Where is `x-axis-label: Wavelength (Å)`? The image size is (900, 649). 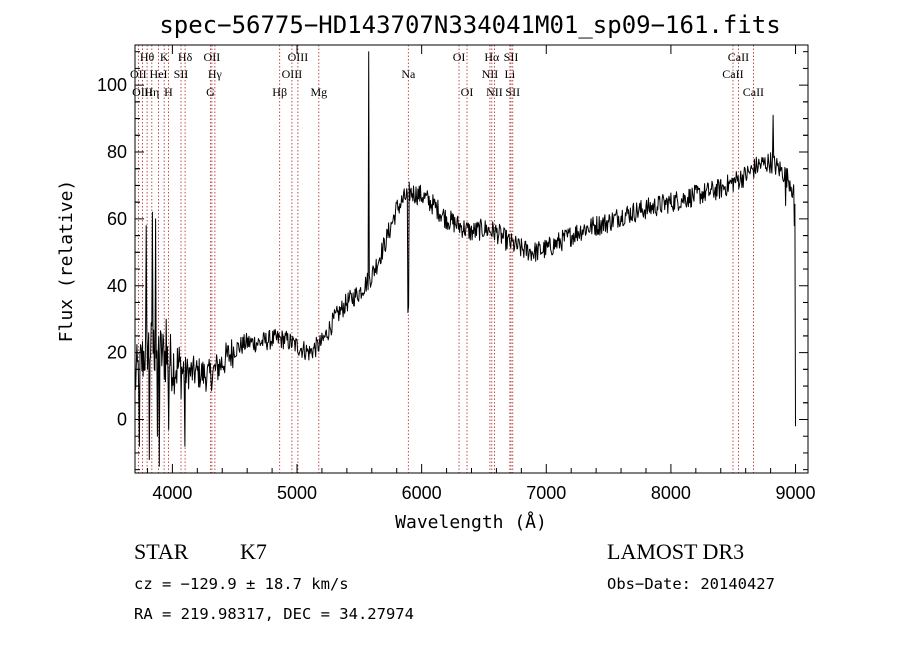 x-axis-label: Wavelength (Å) is located at coordinates (471, 522).